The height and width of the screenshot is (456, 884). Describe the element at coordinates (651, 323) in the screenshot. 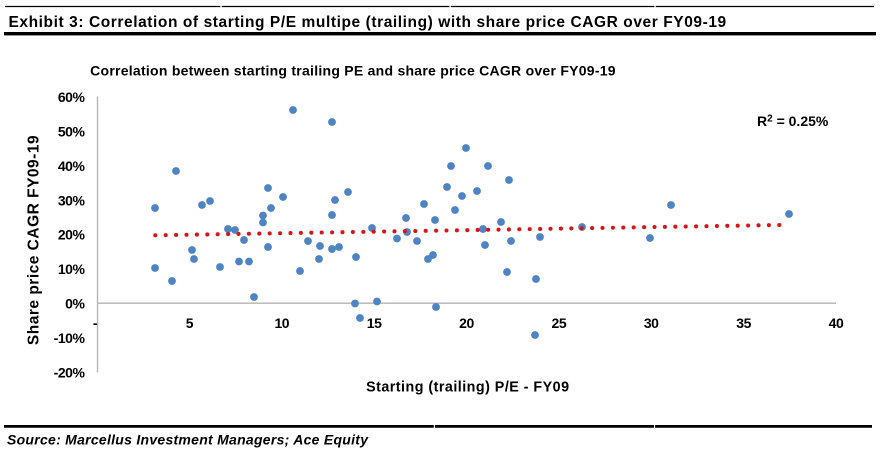

I see `svg-text: 30` at that location.